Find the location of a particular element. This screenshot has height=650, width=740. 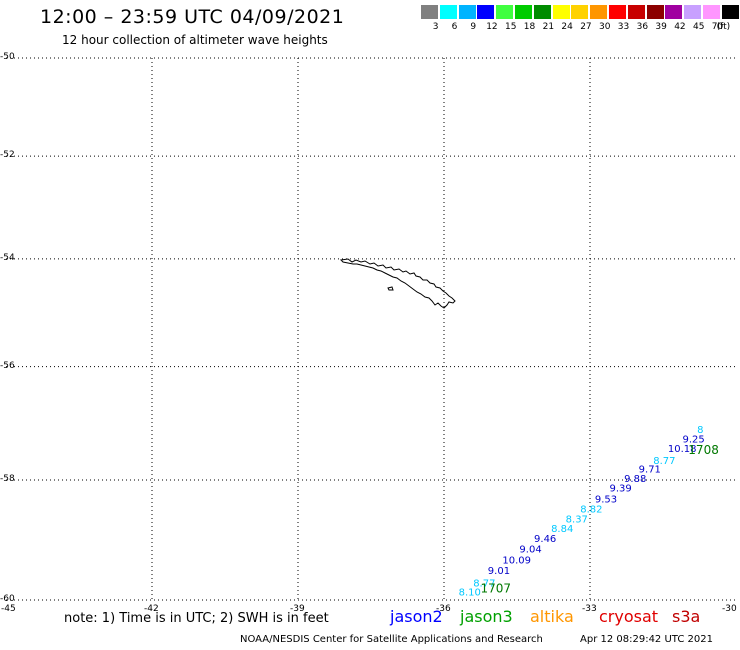

satellite-name: cryosat is located at coordinates (629, 616).